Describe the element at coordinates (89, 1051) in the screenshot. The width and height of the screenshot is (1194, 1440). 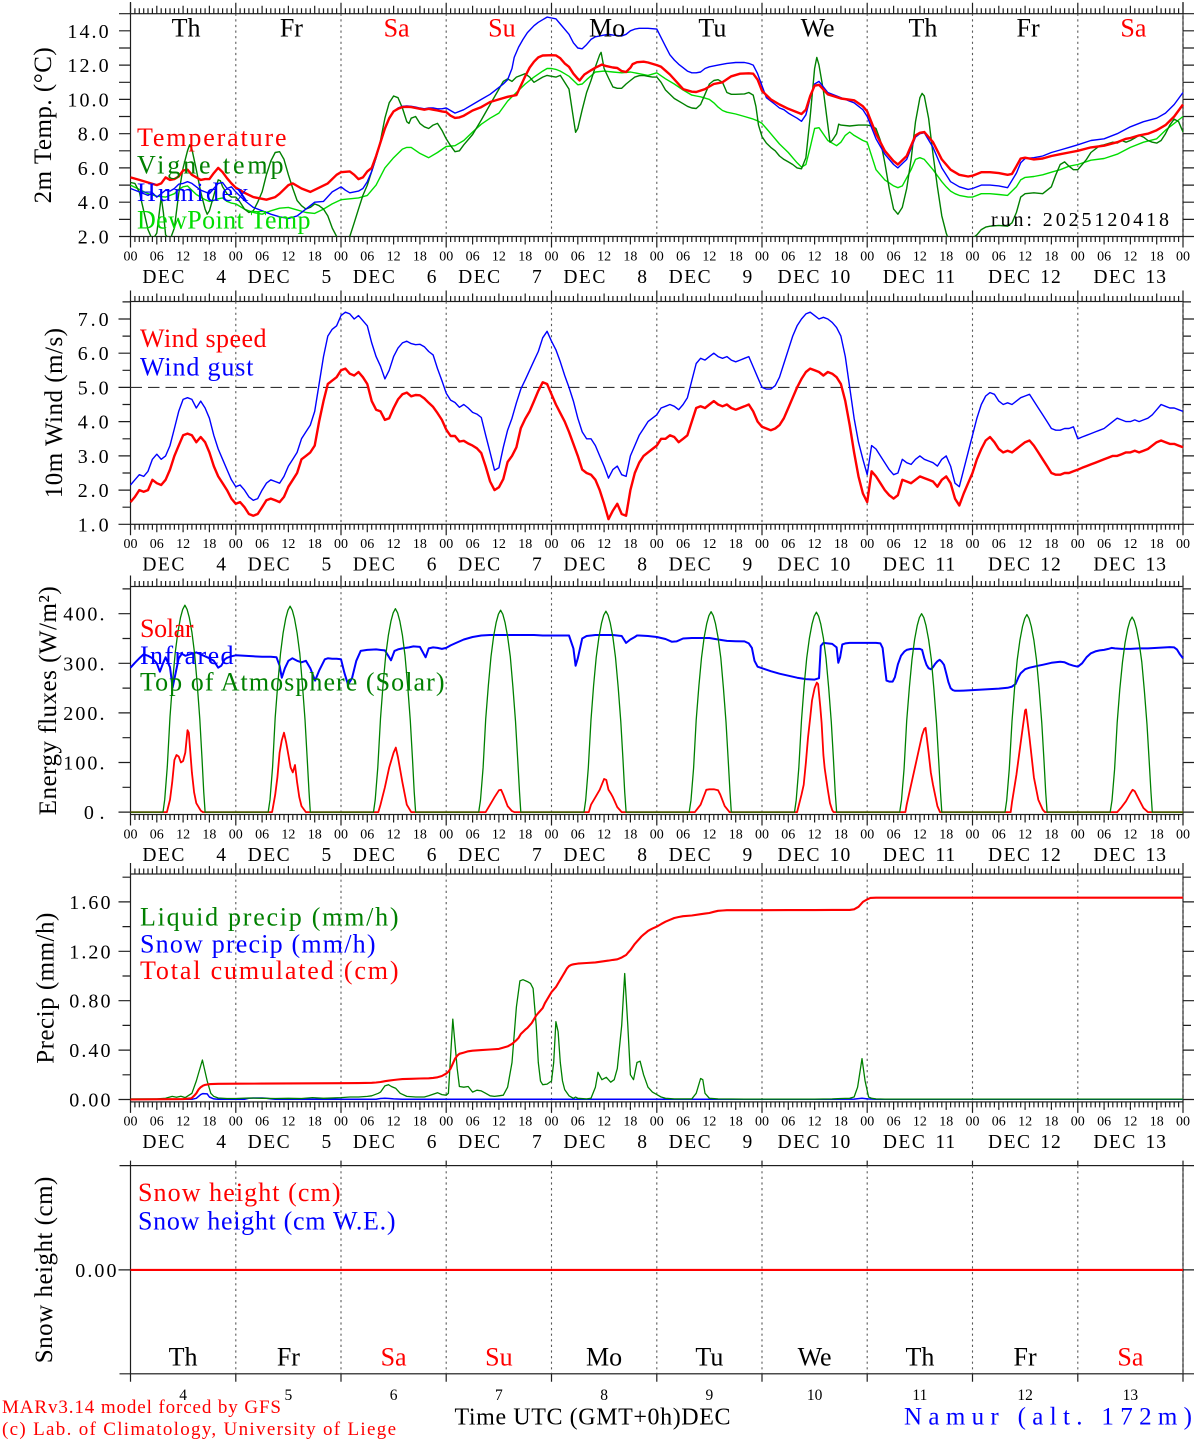
I see `svg-text: 0.40` at that location.